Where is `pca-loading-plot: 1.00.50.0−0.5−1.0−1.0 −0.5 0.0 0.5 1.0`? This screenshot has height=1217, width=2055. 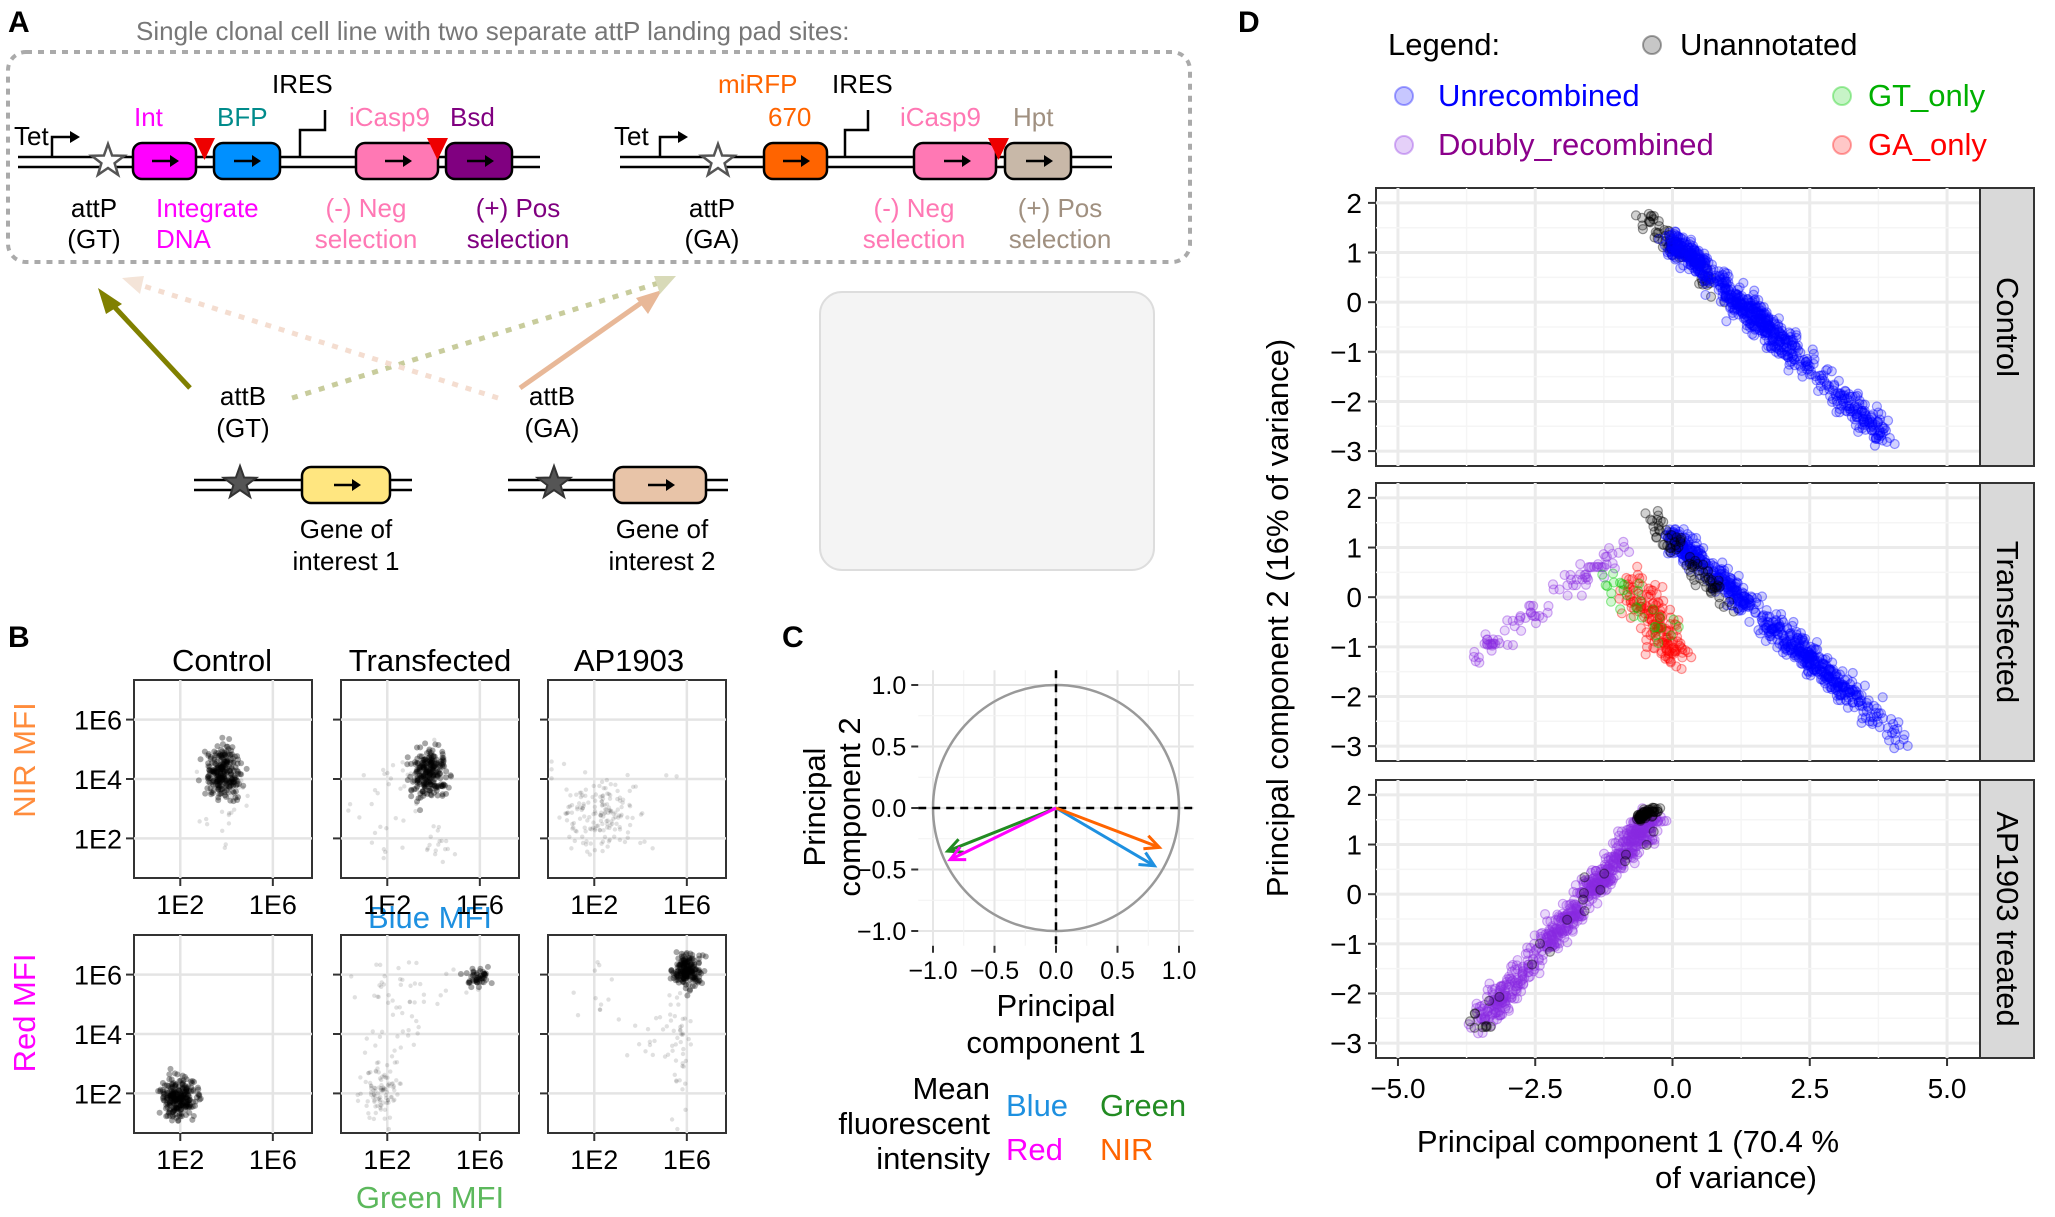 pca-loading-plot: 1.00.50.0−0.5−1.0−1.0 −0.5 0.0 0.5 1.0 is located at coordinates (1026, 827).